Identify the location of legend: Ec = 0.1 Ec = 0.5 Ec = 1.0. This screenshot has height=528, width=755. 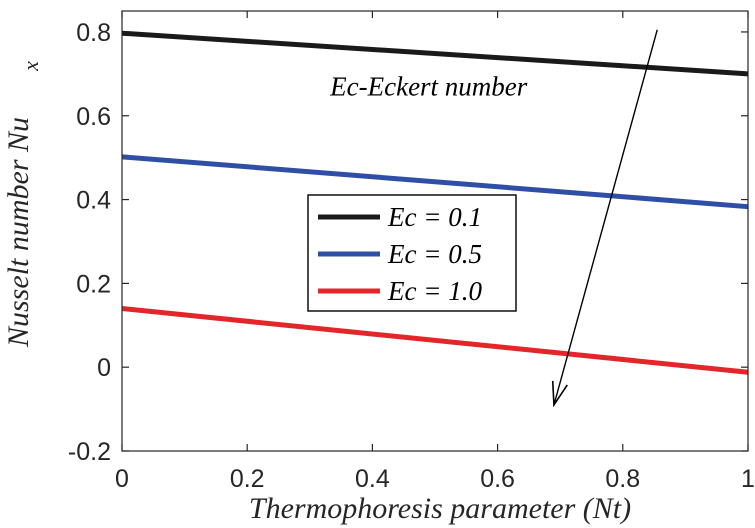
(412, 253).